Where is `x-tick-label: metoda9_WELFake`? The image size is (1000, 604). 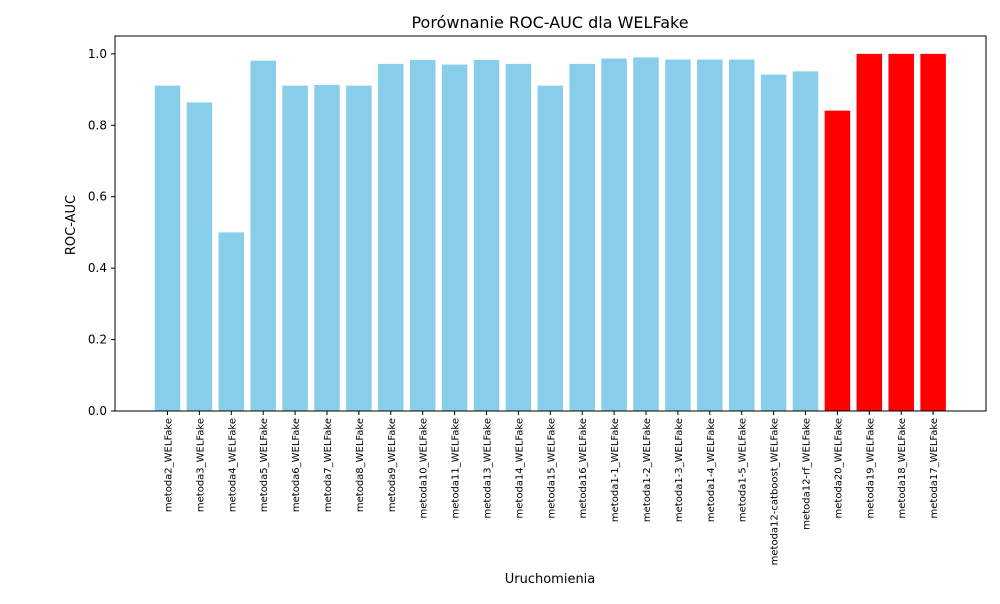 x-tick-label: metoda9_WELFake is located at coordinates (392, 465).